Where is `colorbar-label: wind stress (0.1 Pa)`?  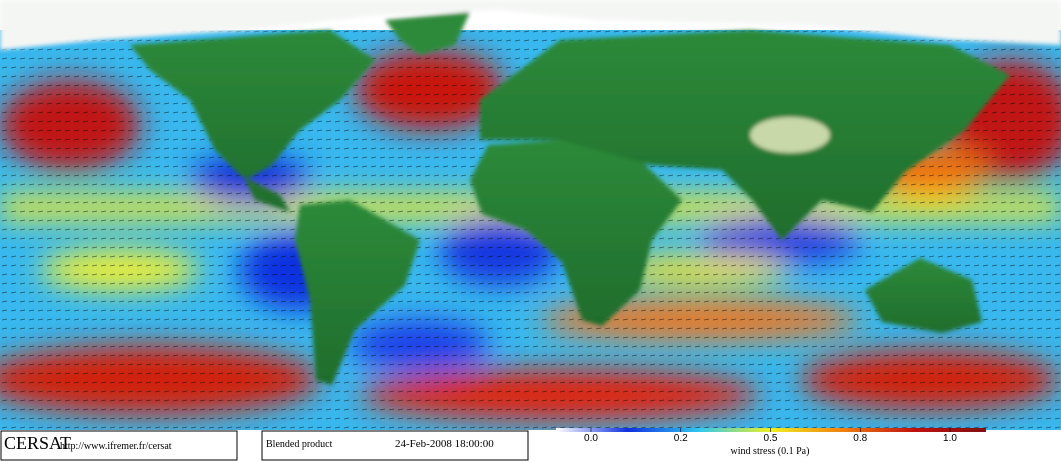
colorbar-label: wind stress (0.1 Pa) is located at coordinates (770, 451).